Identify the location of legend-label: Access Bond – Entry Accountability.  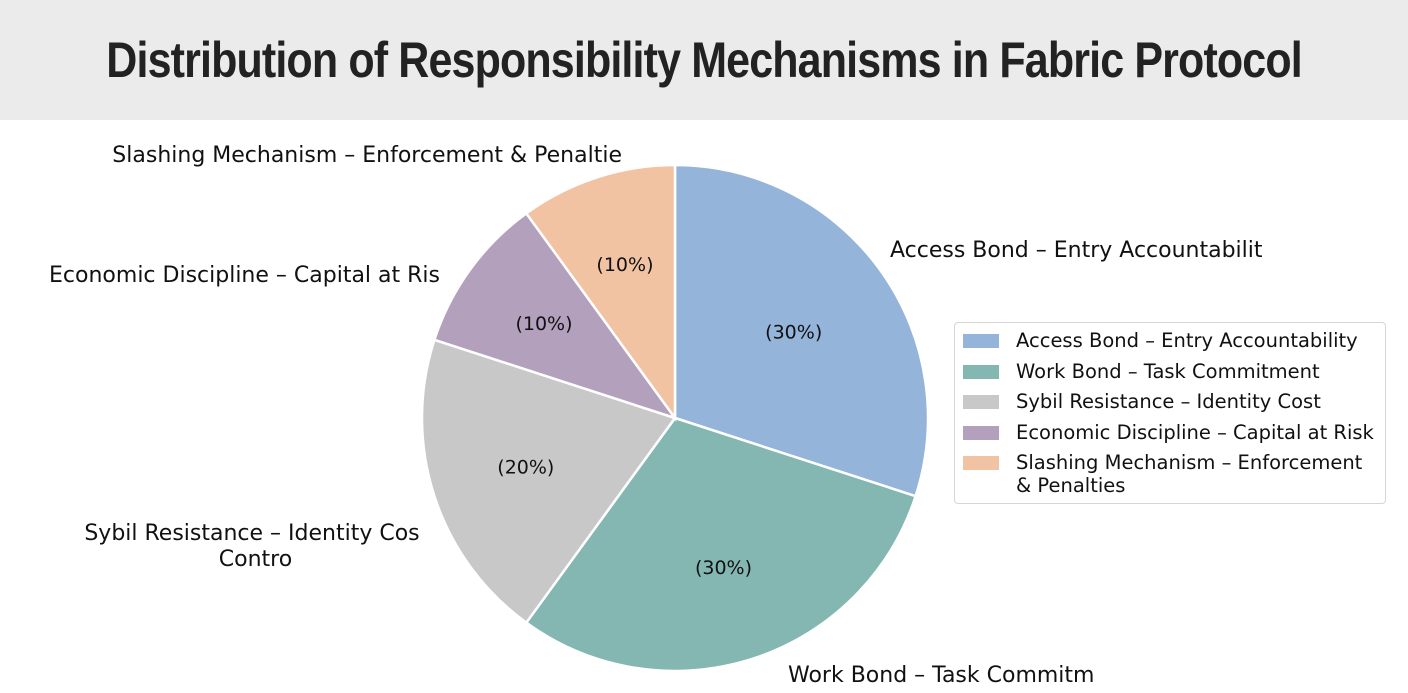
(1187, 340).